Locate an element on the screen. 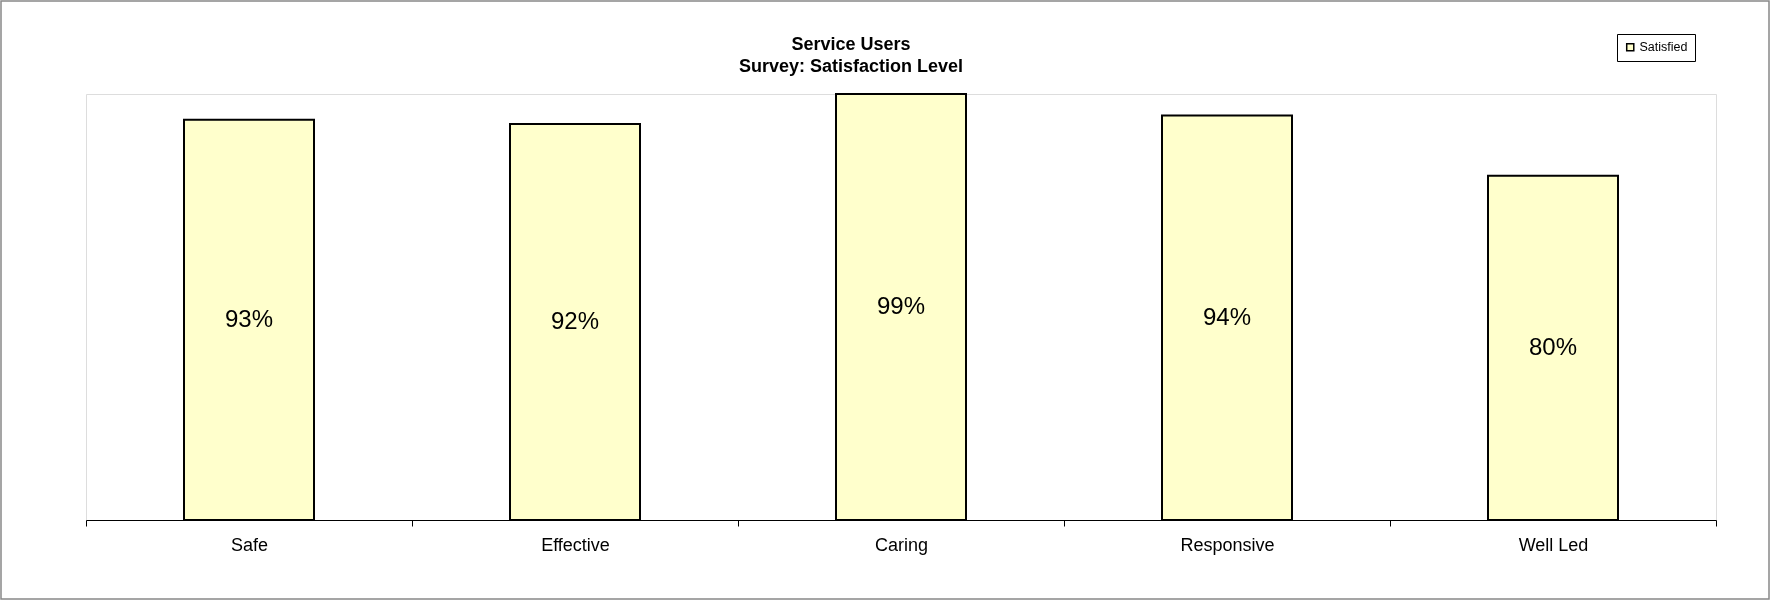 This screenshot has width=1770, height=600. legend-label: Satisfied is located at coordinates (1663, 47).